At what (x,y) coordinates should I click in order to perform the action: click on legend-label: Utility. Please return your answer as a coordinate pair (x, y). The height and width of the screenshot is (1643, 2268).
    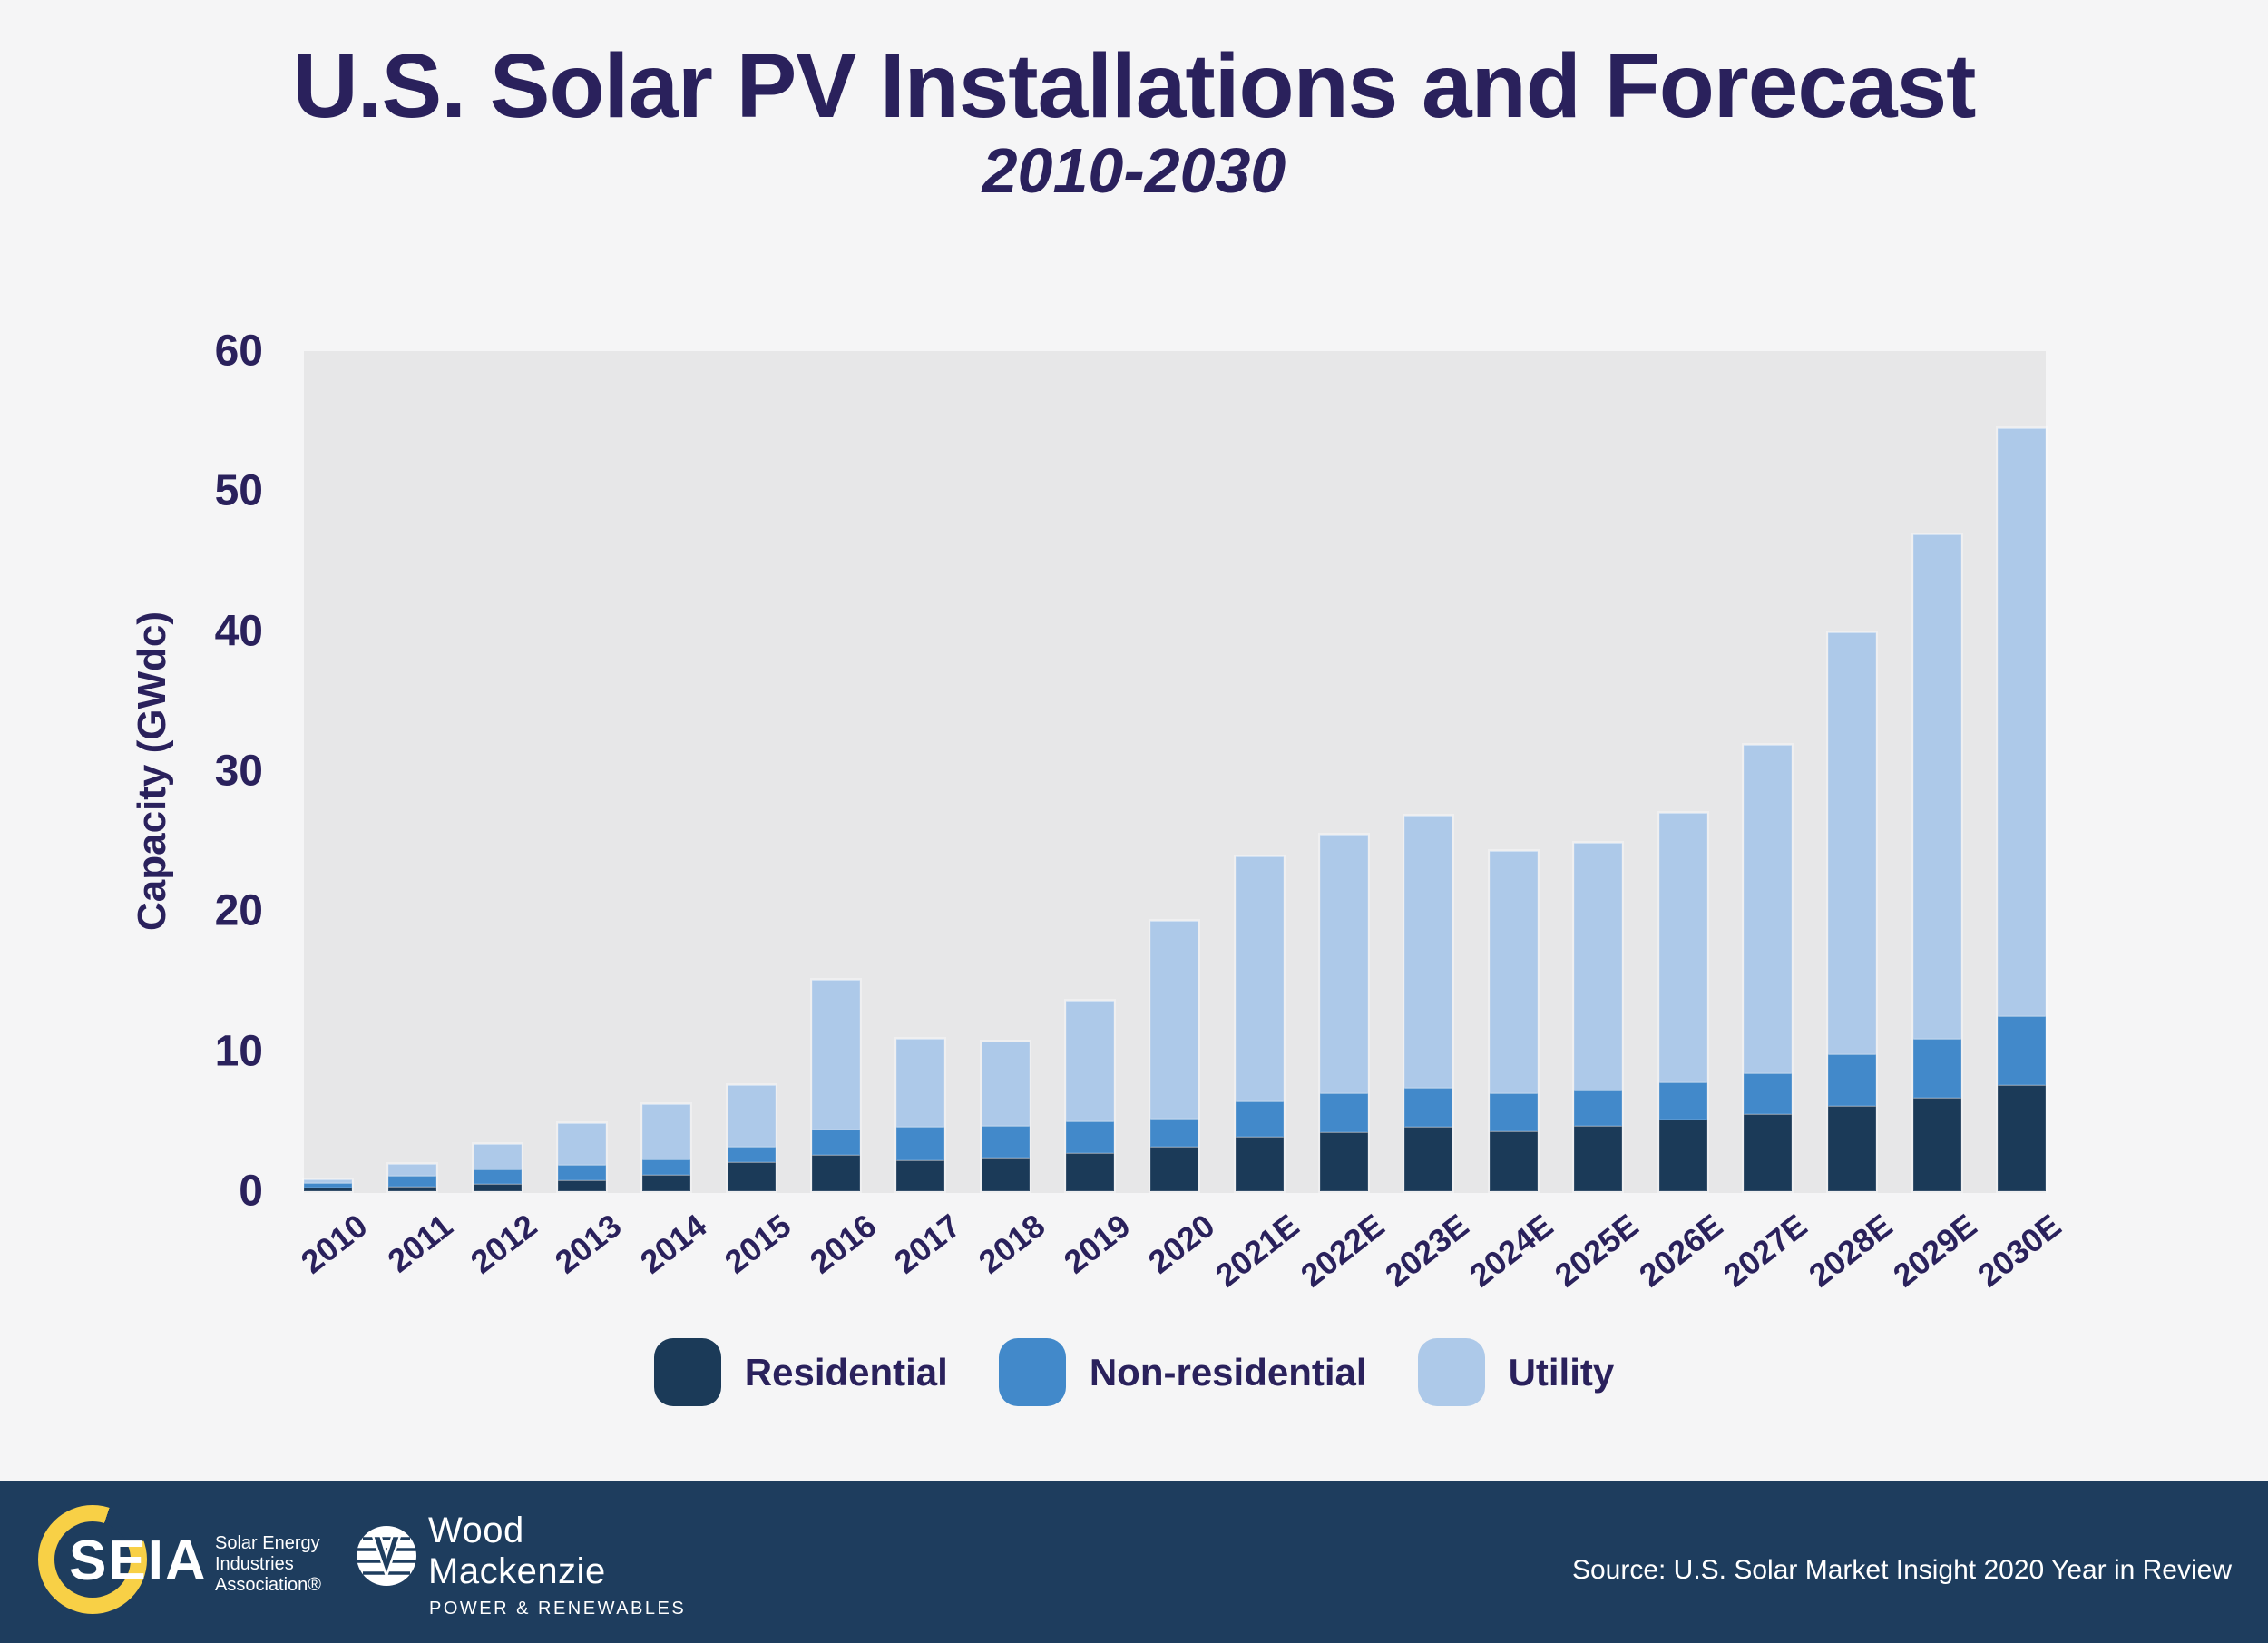
    Looking at the image, I should click on (1561, 1372).